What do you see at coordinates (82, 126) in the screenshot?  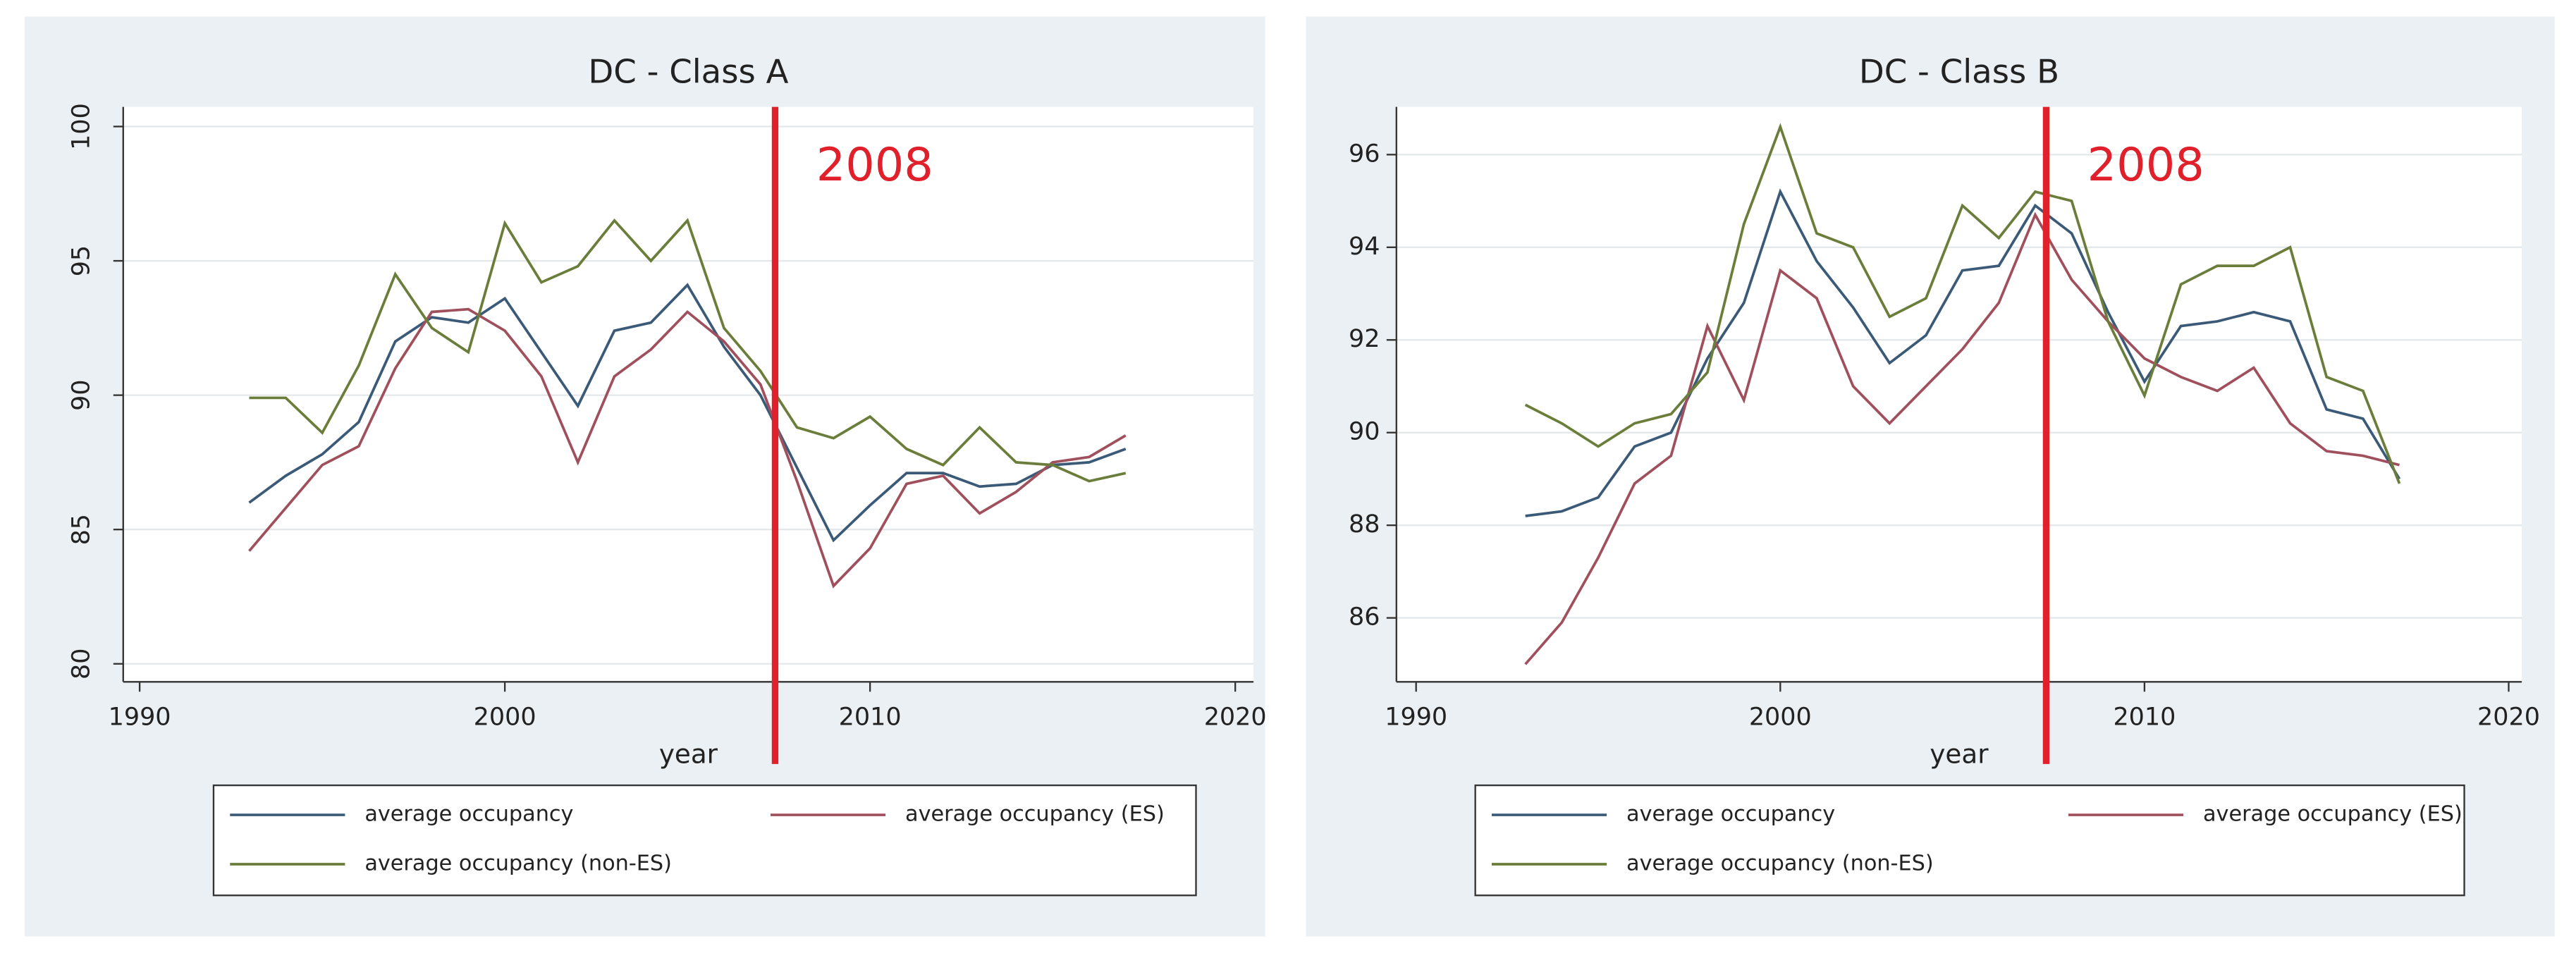 I see `y-tick-label: 100` at bounding box center [82, 126].